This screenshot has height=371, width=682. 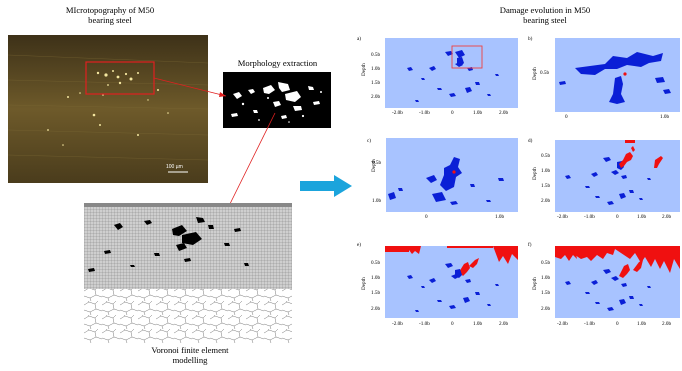 What do you see at coordinates (615, 78) in the screenshot?
I see `panel-b-svg` at bounding box center [615, 78].